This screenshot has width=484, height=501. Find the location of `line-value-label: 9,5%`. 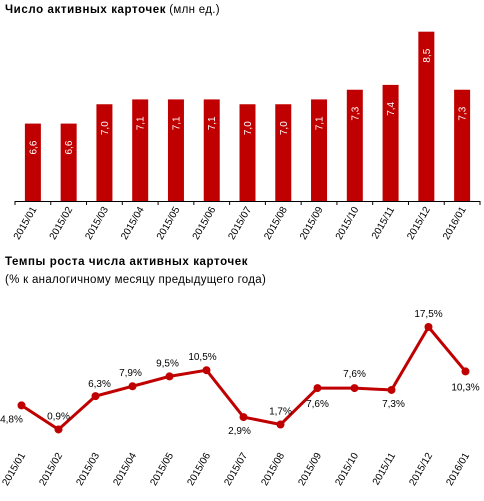

line-value-label: 9,5% is located at coordinates (167, 363).